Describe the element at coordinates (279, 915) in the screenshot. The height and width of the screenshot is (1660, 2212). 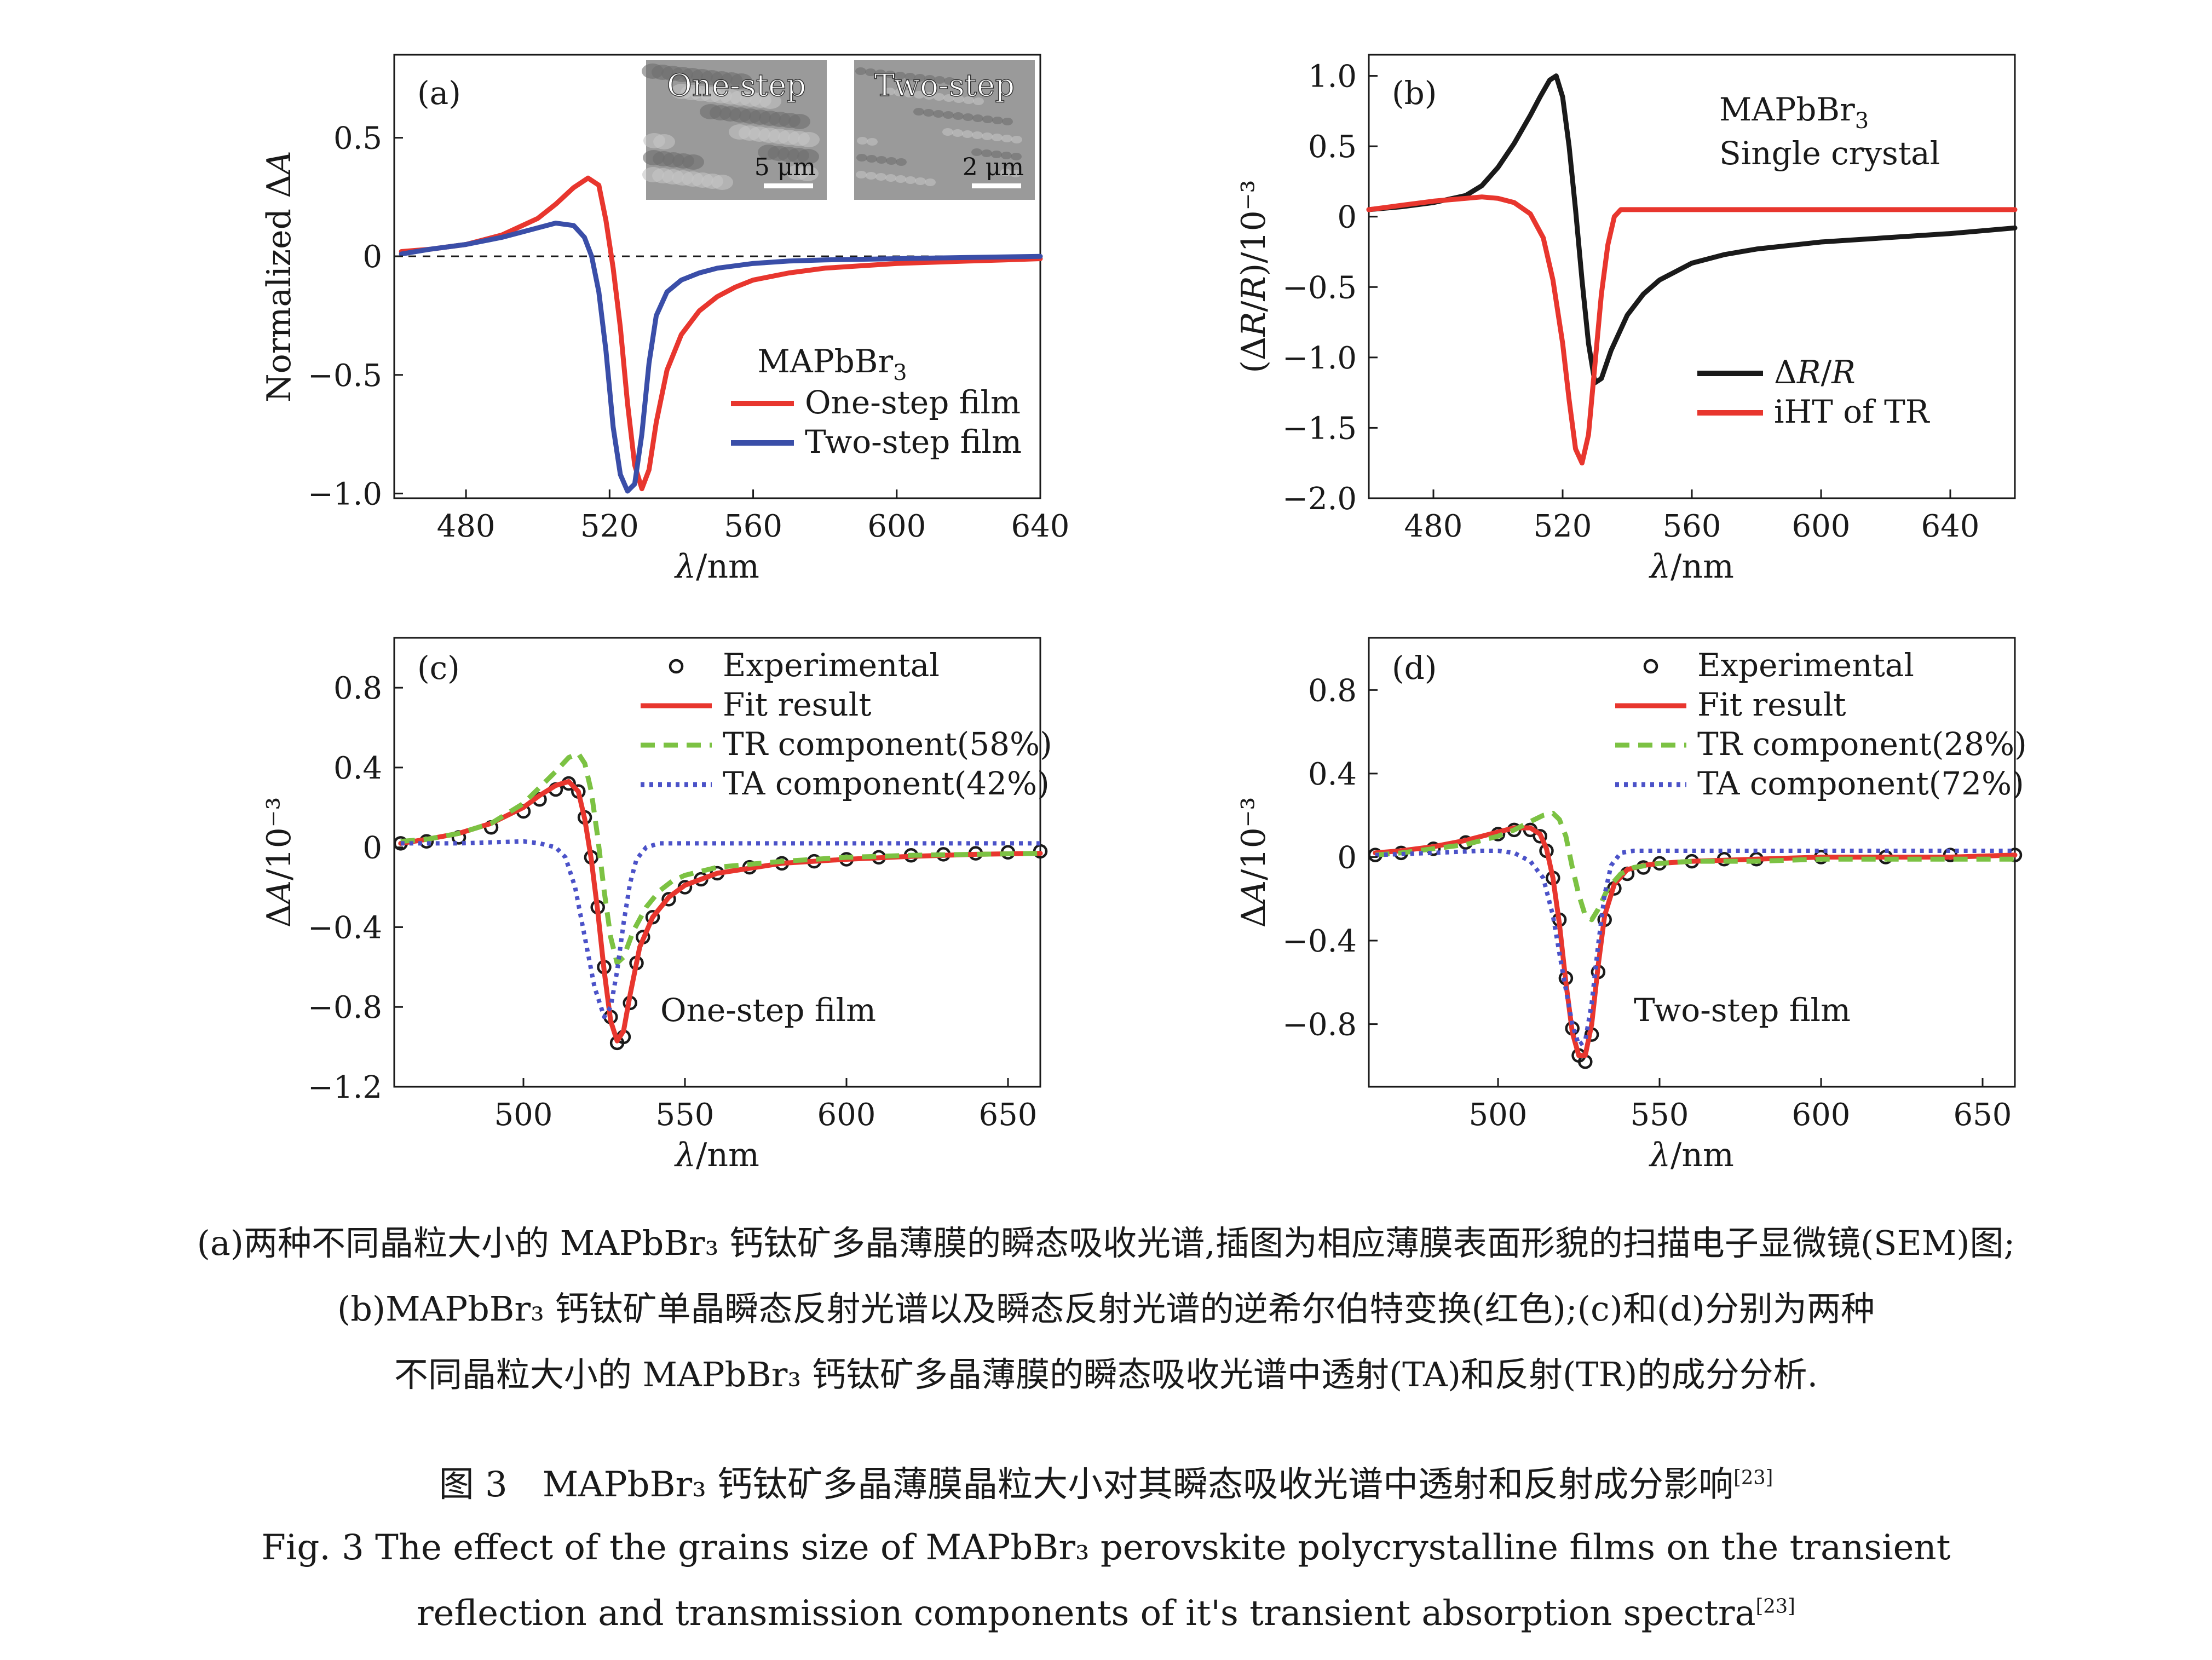
I see `y-axis-label-part: Δ` at that location.